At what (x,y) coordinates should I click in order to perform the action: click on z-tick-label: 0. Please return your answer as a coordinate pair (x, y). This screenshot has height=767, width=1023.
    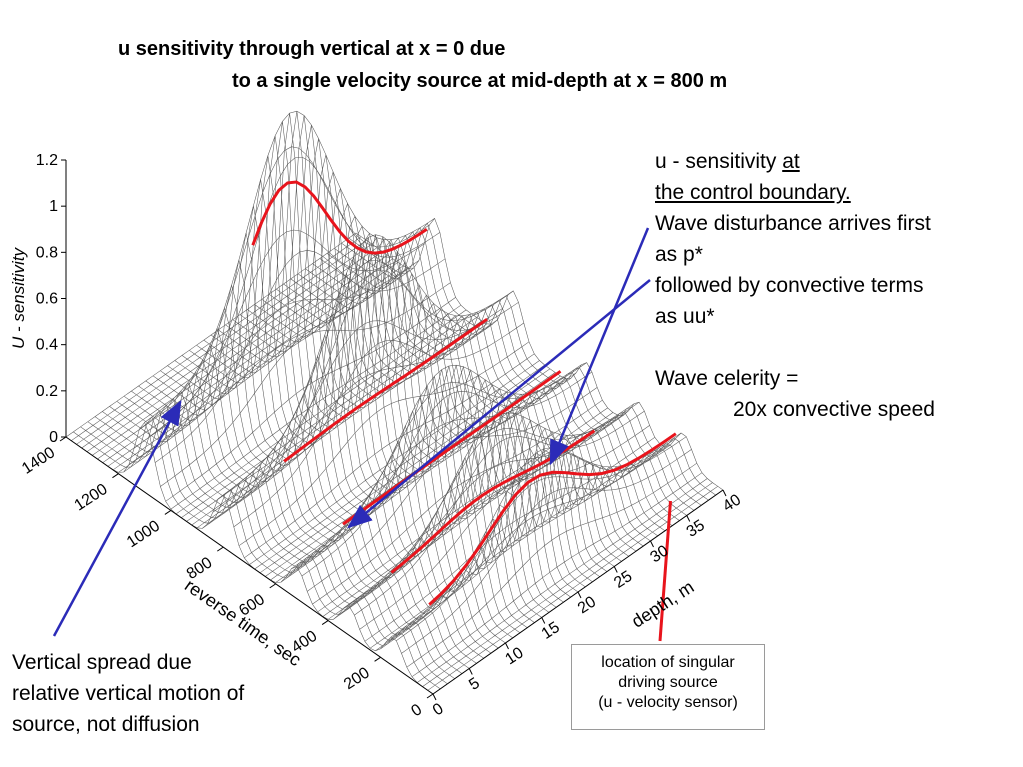
    Looking at the image, I should click on (53, 437).